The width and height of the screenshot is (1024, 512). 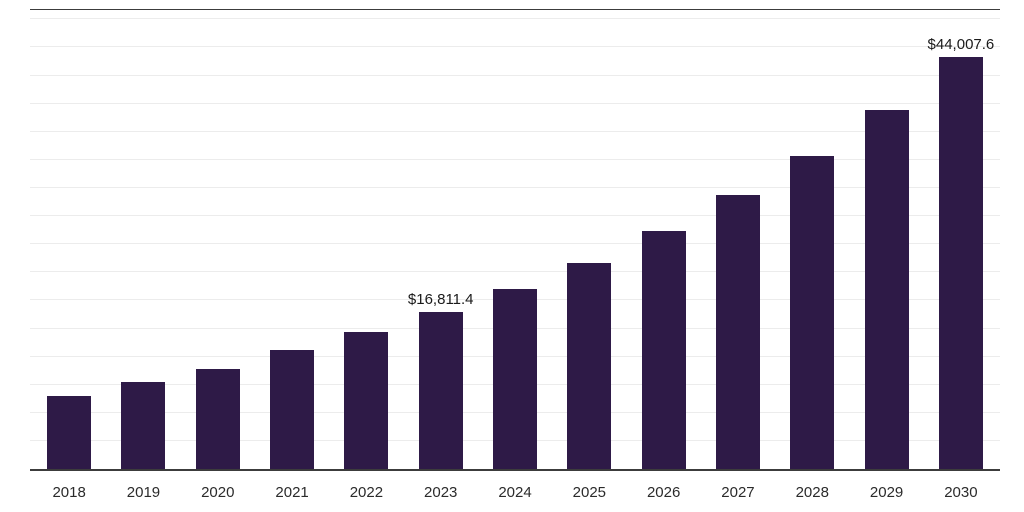 What do you see at coordinates (441, 492) in the screenshot?
I see `x-tick-label: 2023` at bounding box center [441, 492].